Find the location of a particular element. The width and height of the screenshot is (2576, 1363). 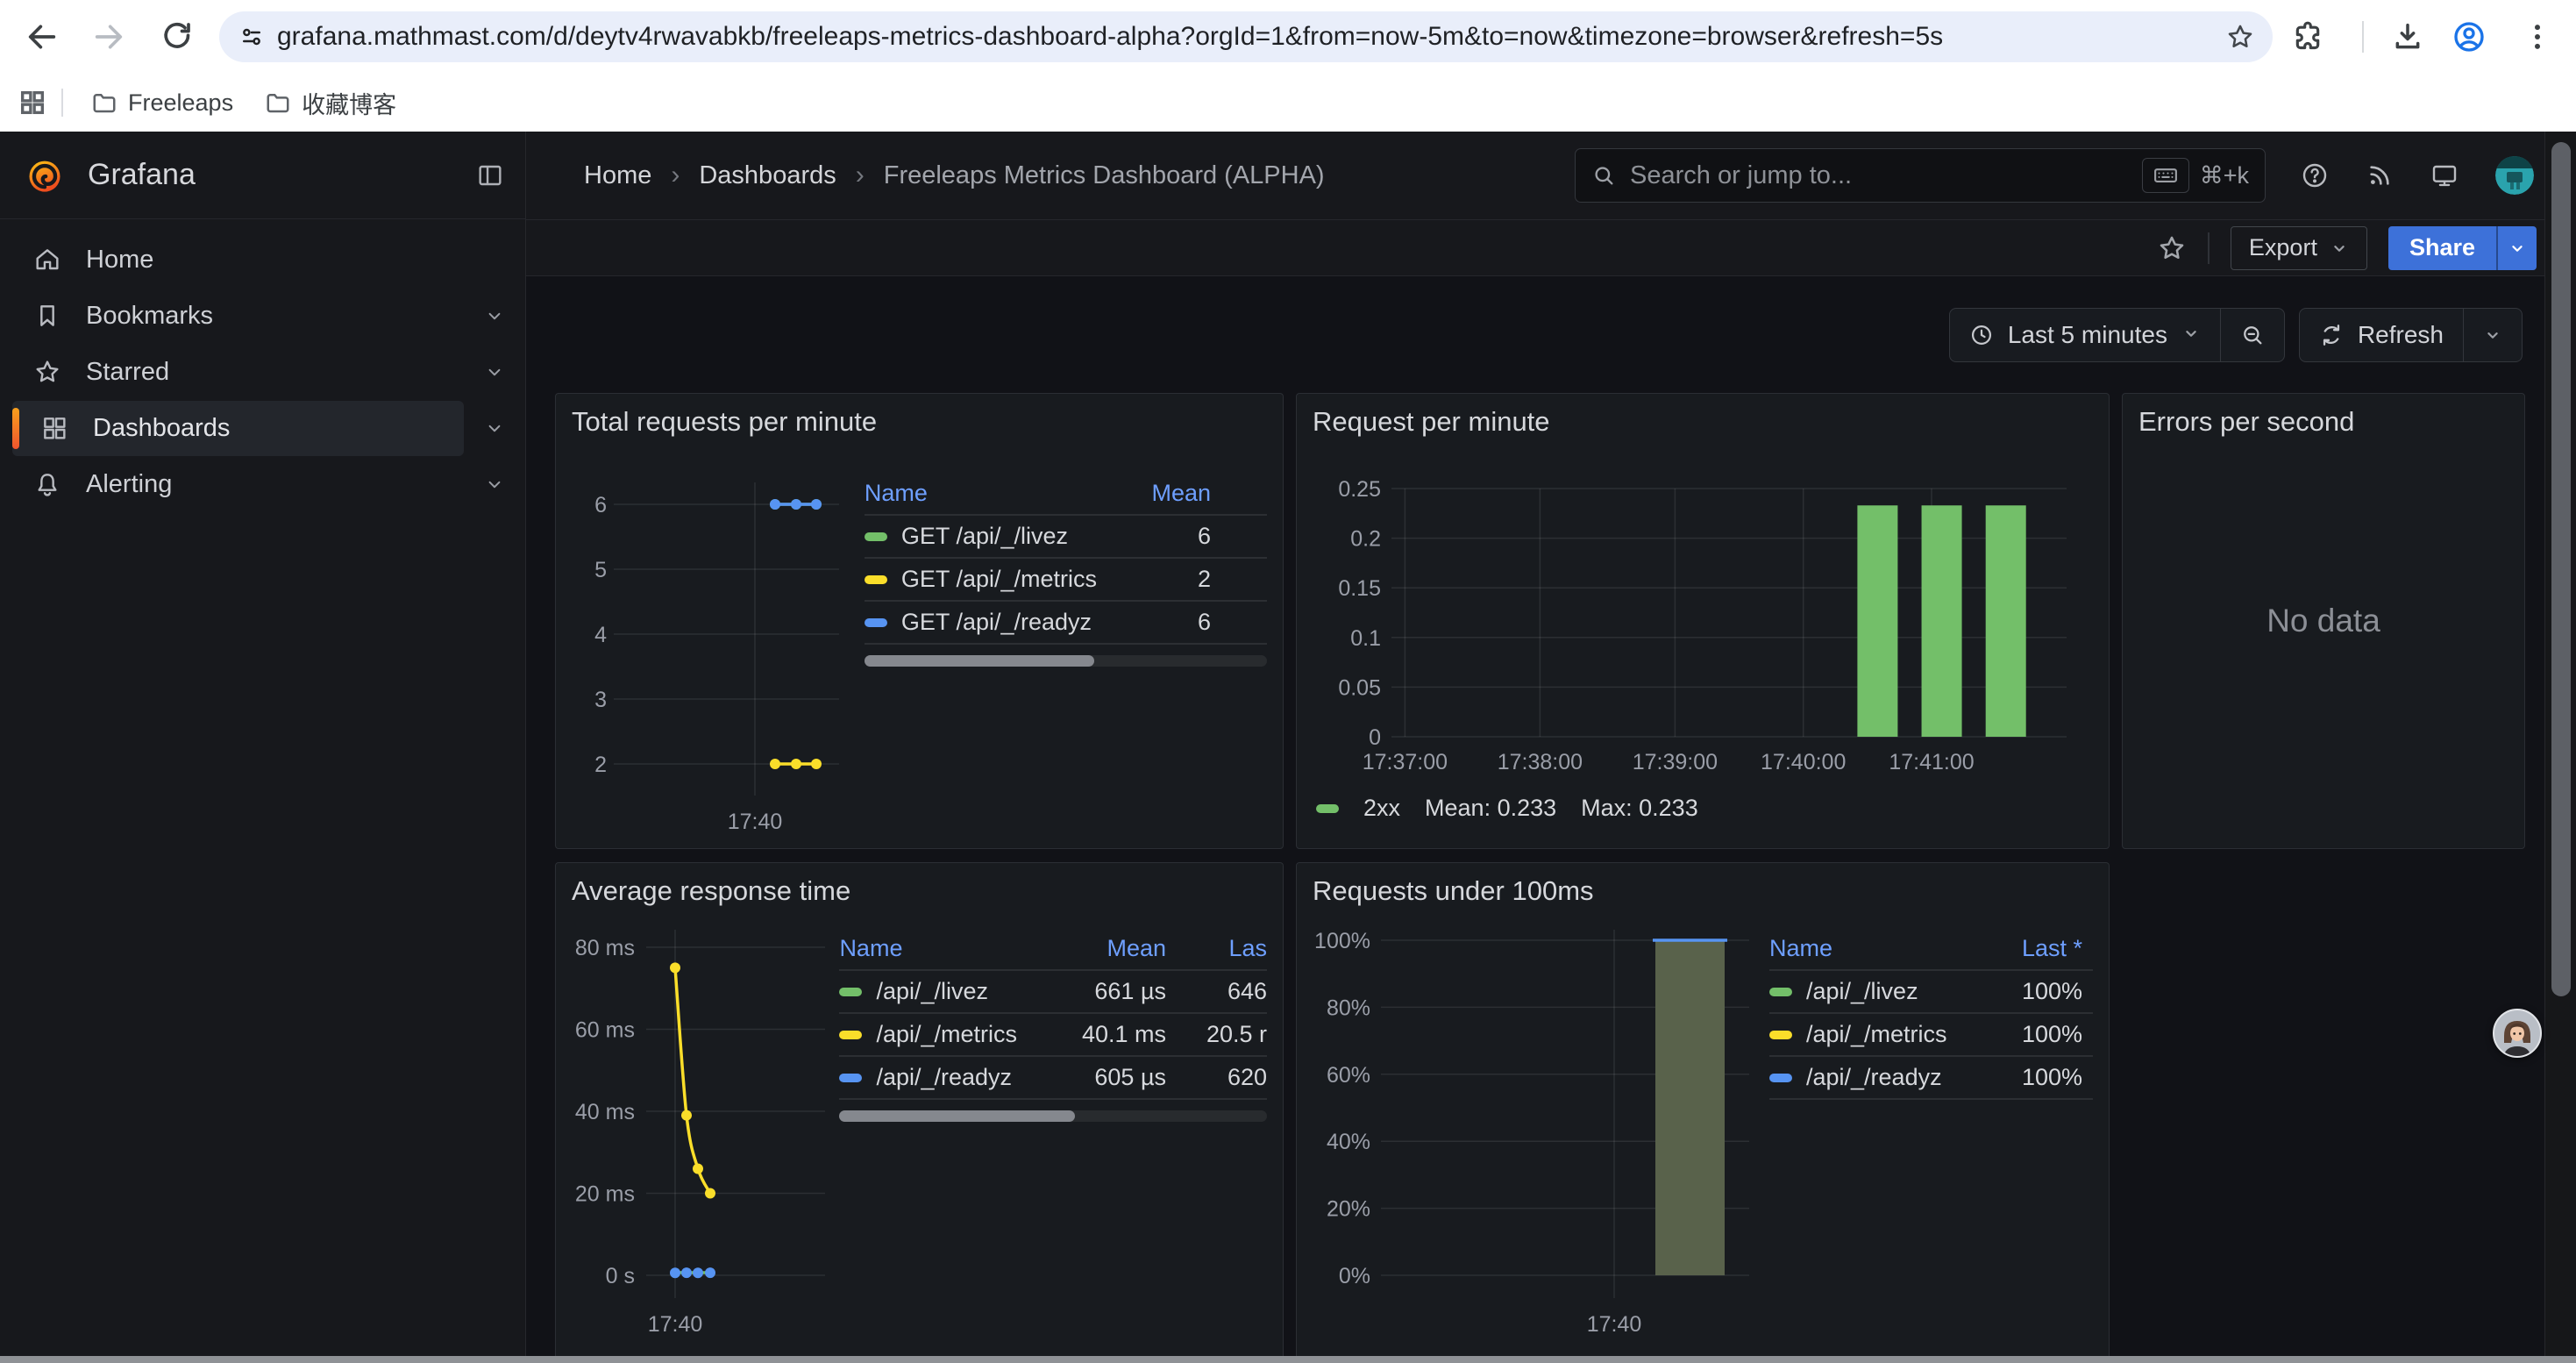

back-icon is located at coordinates (42, 36).